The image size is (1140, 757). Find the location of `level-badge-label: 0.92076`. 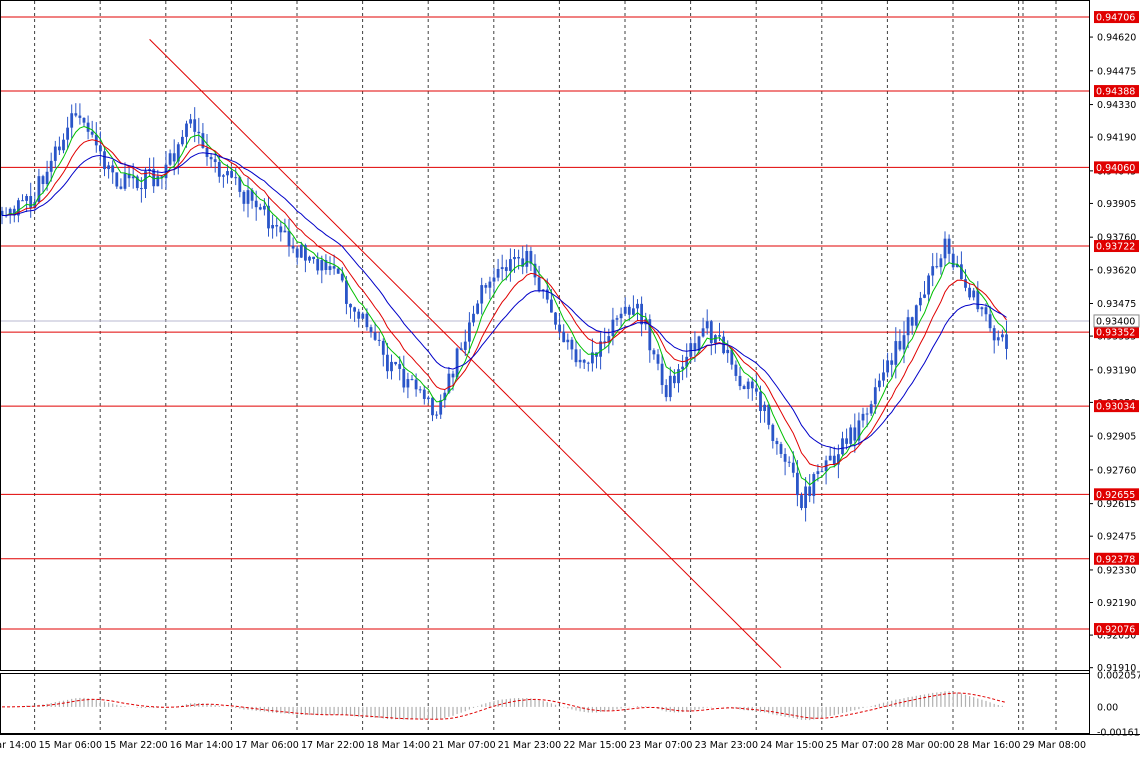

level-badge-label: 0.92076 is located at coordinates (1115, 630).